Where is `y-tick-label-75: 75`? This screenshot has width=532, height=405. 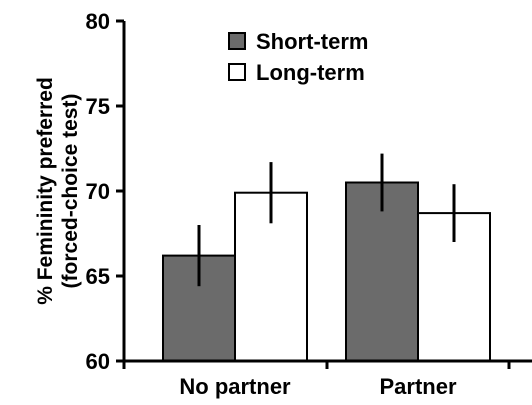
y-tick-label-75: 75 is located at coordinates (98, 106).